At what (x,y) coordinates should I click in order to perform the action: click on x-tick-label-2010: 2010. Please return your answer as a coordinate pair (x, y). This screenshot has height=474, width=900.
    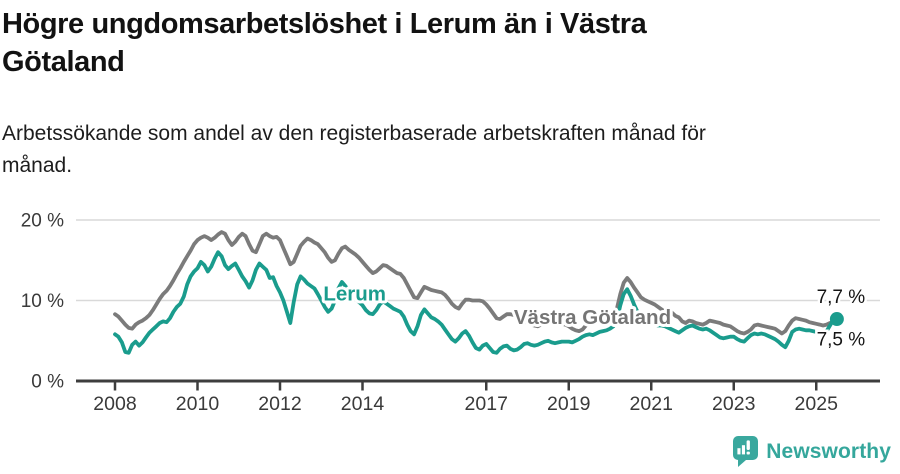
    Looking at the image, I should click on (198, 404).